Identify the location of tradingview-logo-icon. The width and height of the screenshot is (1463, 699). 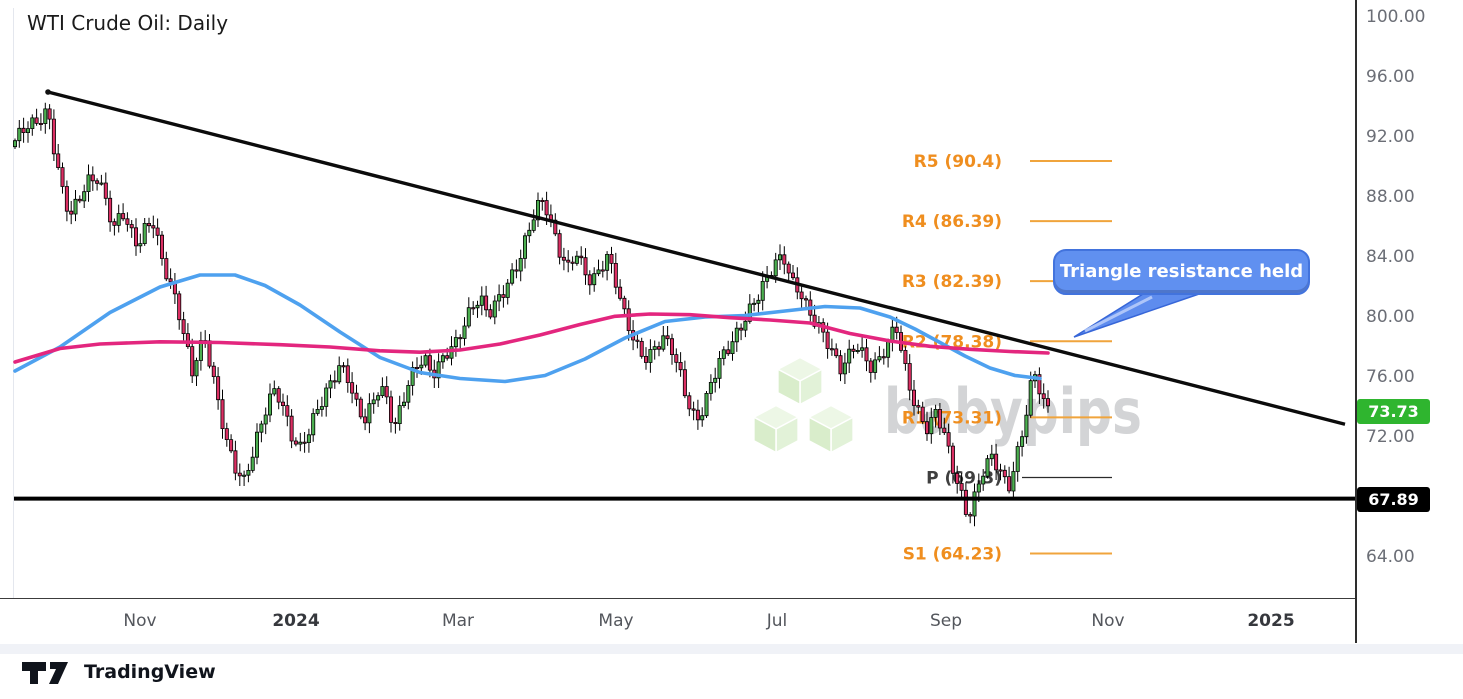
(48, 672).